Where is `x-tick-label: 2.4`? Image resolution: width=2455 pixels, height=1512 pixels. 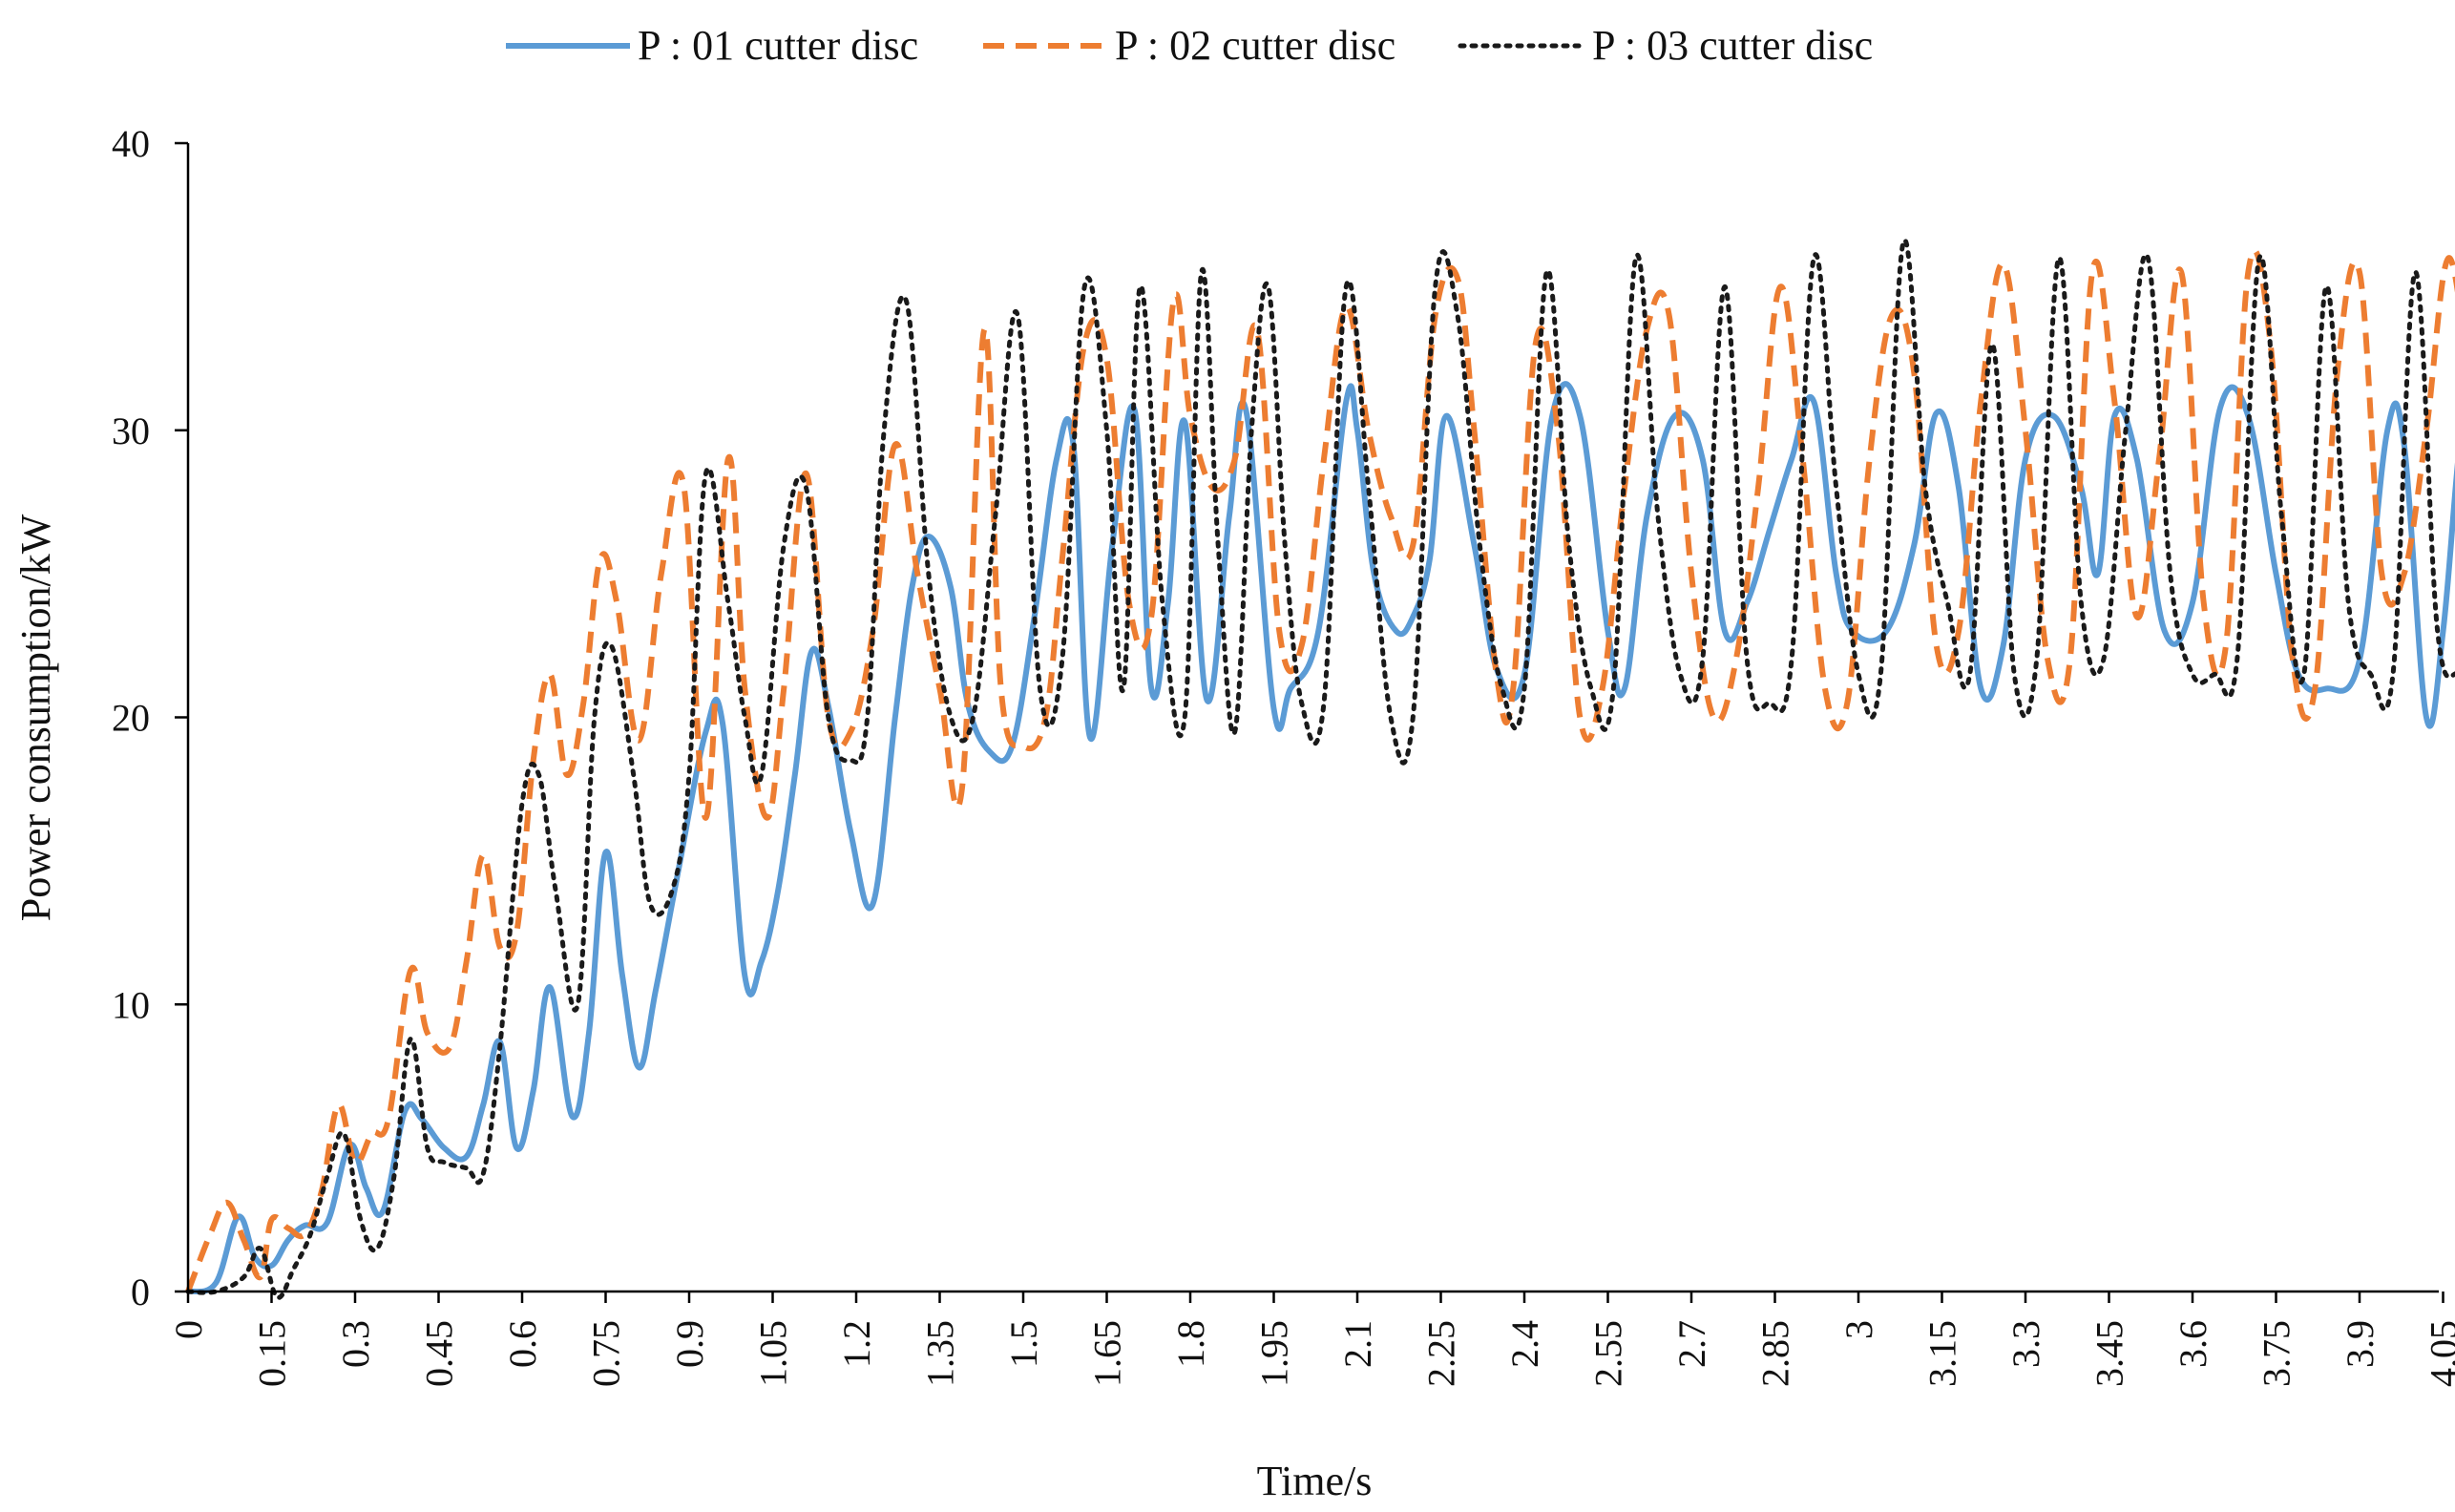
x-tick-label: 2.4 is located at coordinates (1525, 1344).